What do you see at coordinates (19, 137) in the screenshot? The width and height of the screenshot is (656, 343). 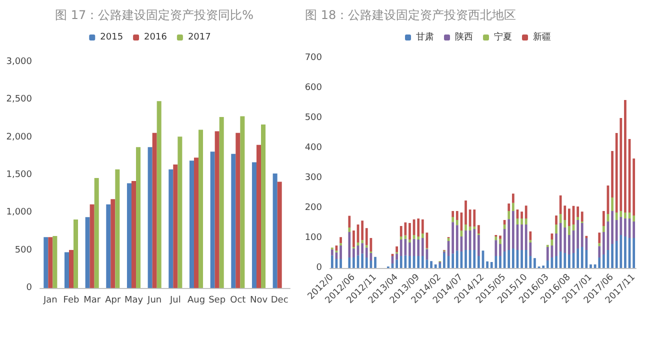 I see `y-tick-label: 2,000` at bounding box center [19, 137].